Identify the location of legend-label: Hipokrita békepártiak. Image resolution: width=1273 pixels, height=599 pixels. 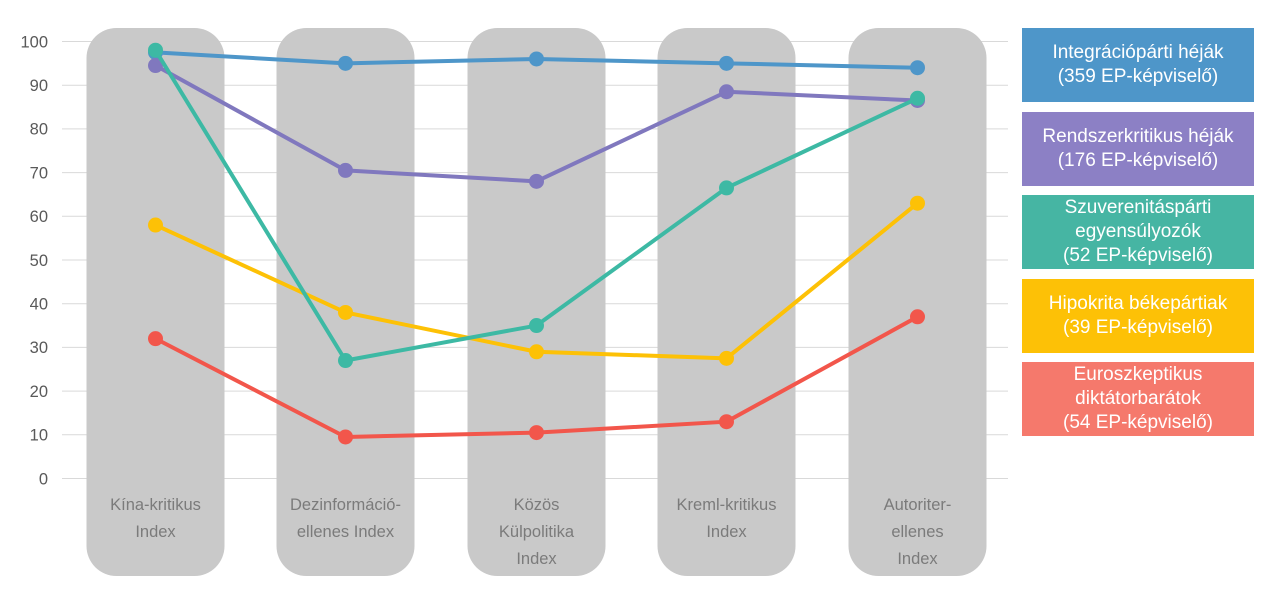
(1138, 303).